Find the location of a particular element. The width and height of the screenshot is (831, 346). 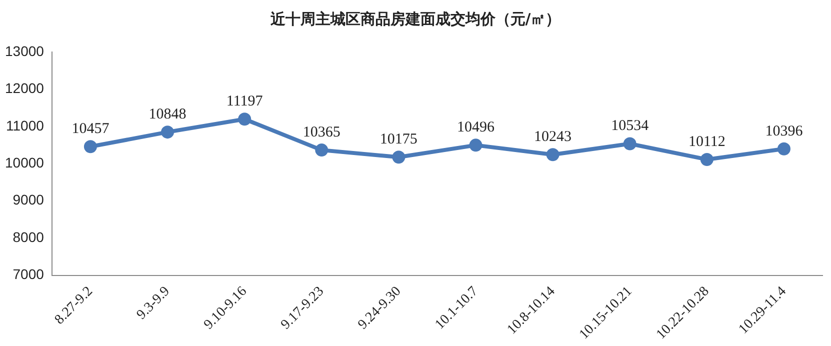

data-label: 11197 is located at coordinates (245, 102).